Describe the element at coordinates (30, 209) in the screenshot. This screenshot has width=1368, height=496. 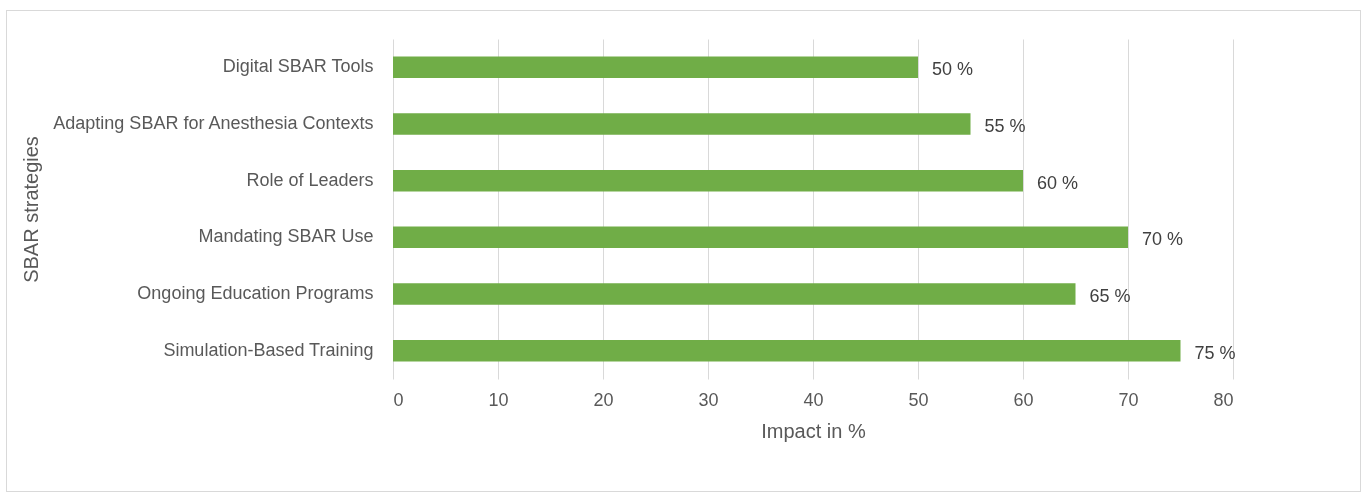
I see `y-axis-title: SBAR strategies` at that location.